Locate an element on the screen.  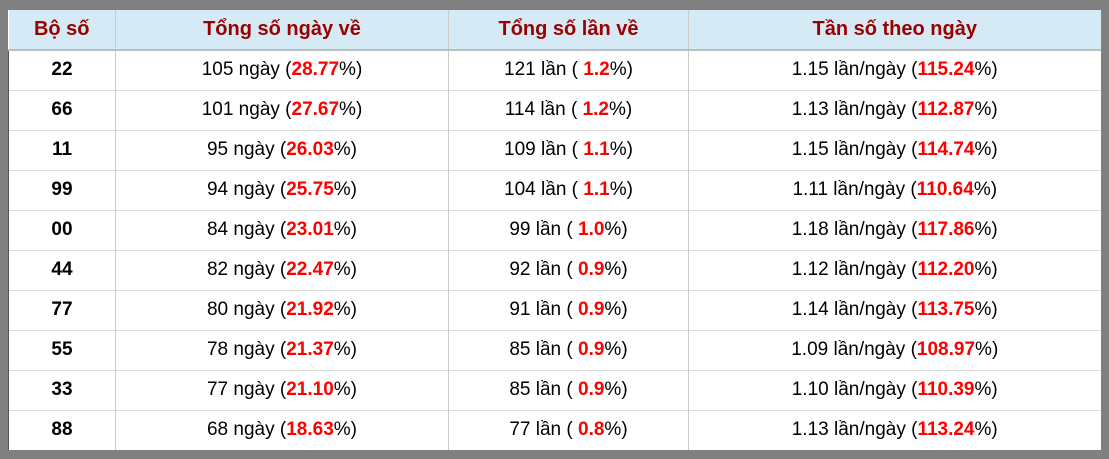
days-text: 95 ngày ( is located at coordinates (246, 149).